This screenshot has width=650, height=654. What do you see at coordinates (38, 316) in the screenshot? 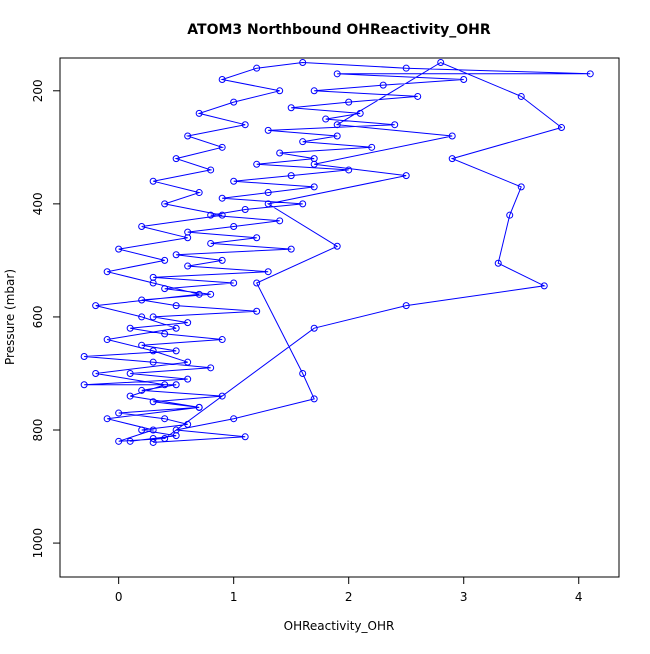
I see `y-tick-label: 600` at bounding box center [38, 316].